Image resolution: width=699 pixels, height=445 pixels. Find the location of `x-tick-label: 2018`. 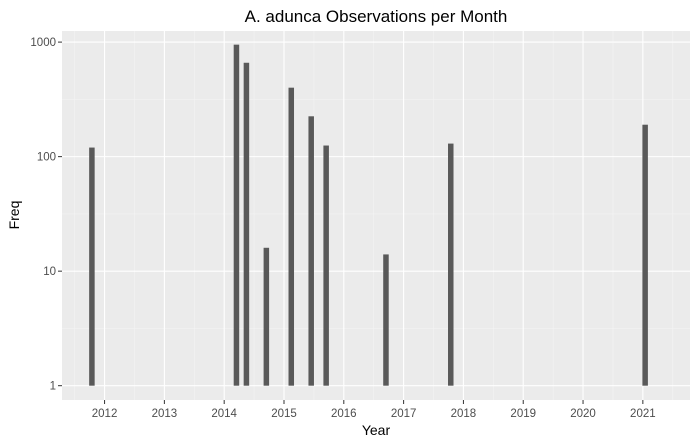

x-tick-label: 2018 is located at coordinates (464, 414).